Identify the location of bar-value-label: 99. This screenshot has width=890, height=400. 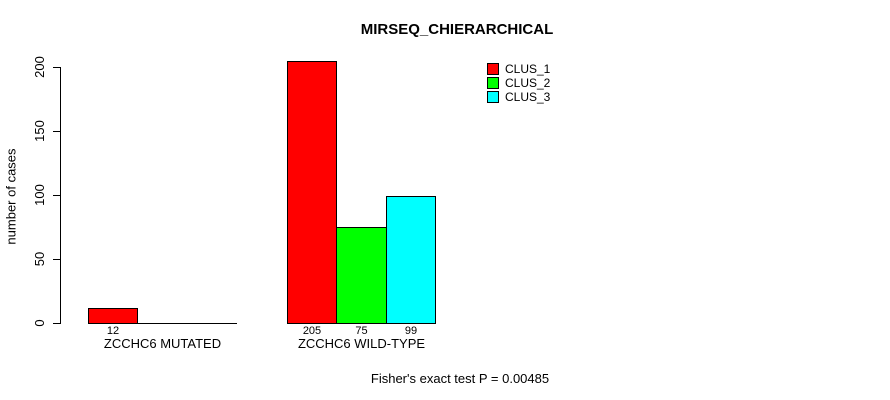
(411, 331).